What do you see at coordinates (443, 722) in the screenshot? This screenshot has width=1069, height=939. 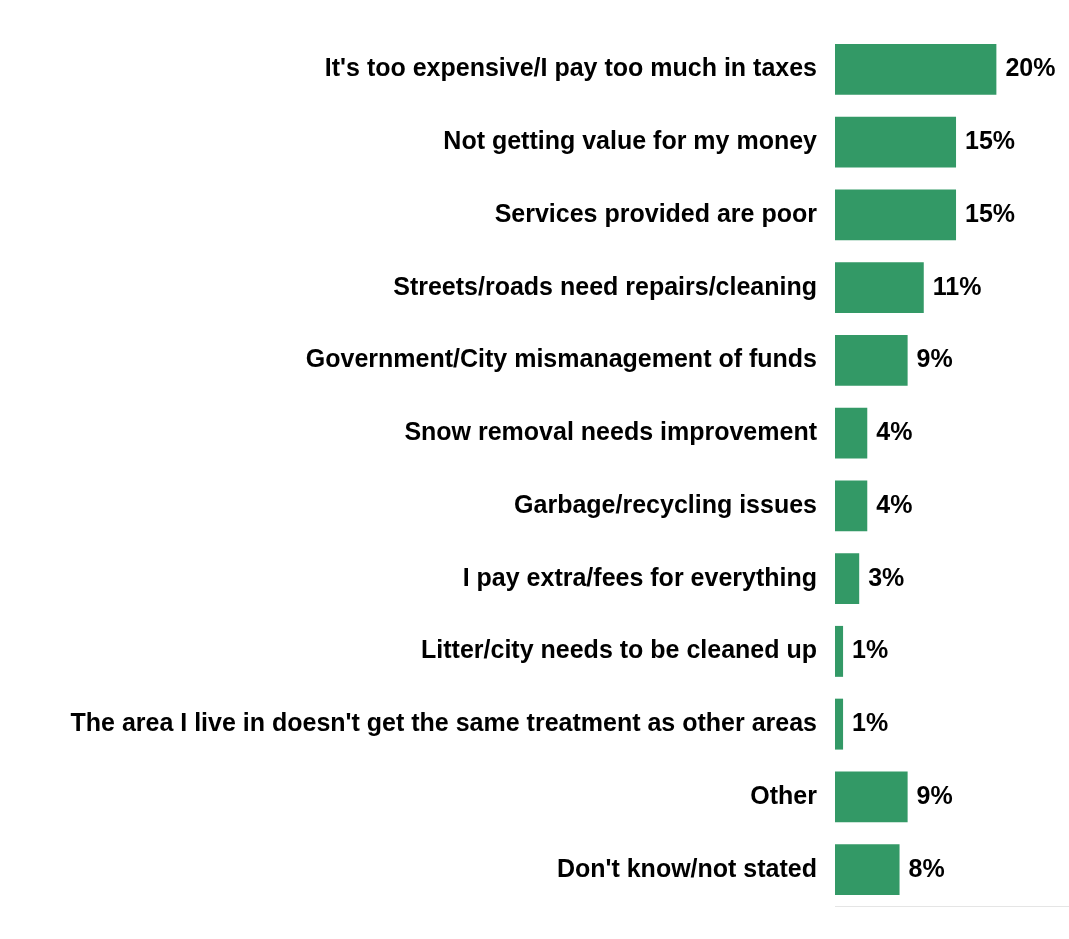 I see `y-tick-label: The area I live in doesn't get the same treatment as other areas` at bounding box center [443, 722].